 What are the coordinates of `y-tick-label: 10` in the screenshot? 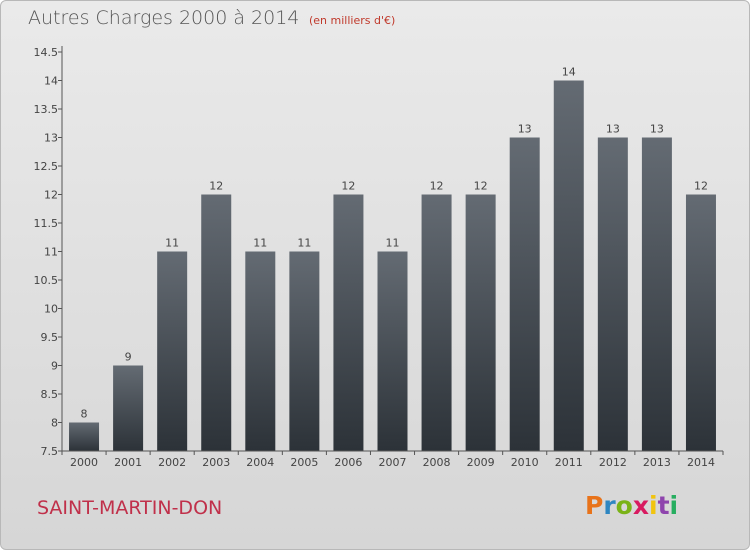 It's located at (51, 309).